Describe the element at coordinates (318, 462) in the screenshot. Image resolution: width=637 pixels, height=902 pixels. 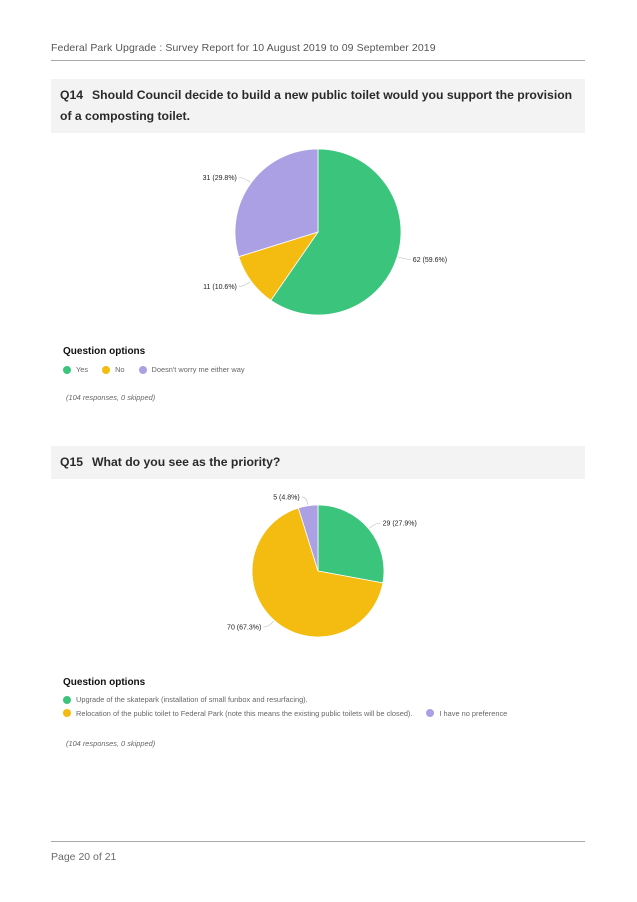
I see `q15-question-box: Q15 What do you see as the priority?` at that location.